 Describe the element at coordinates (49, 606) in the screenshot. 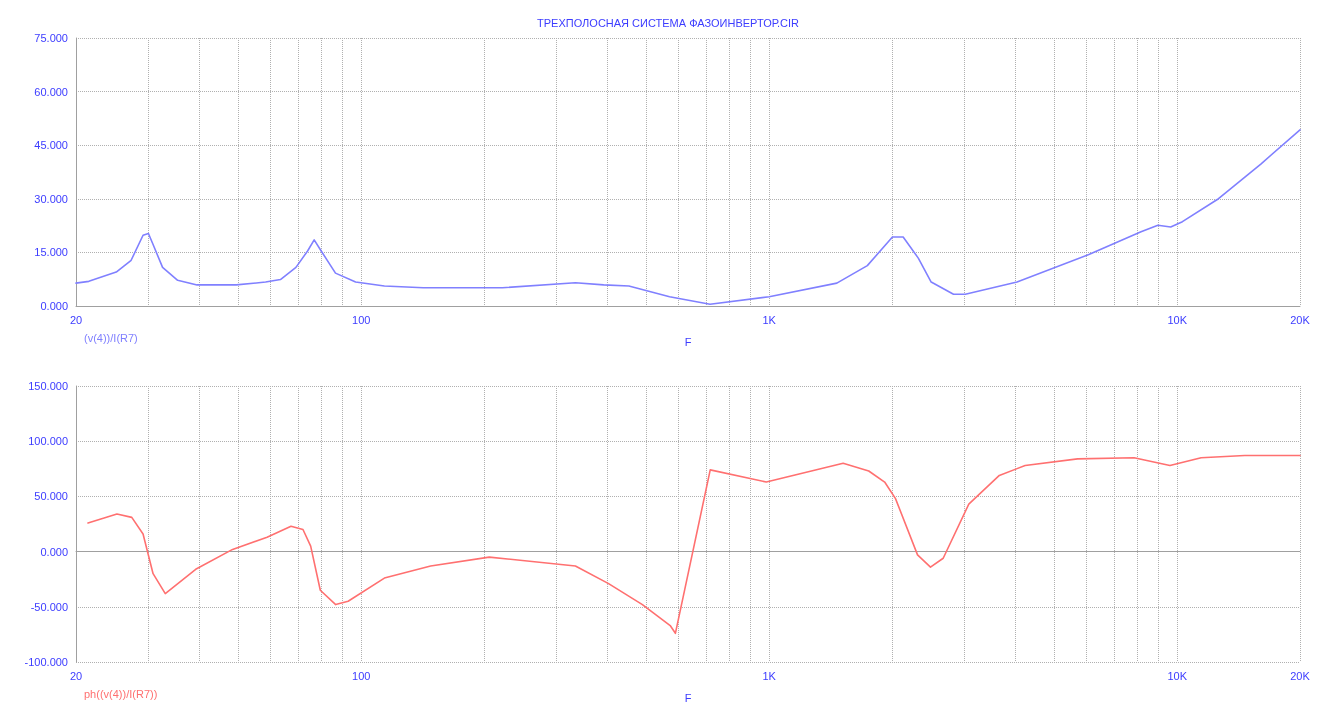

I see `y-tick-label: -50.000` at that location.